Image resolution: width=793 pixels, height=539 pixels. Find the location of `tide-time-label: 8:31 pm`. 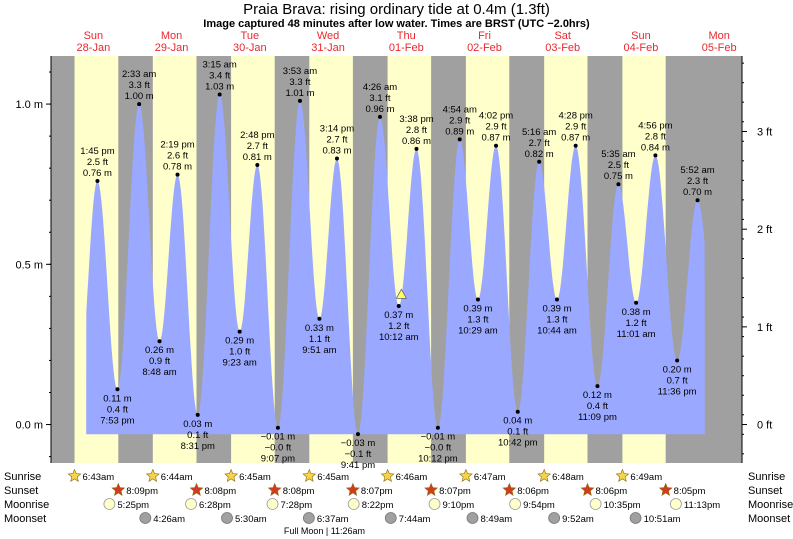

tide-time-label: 8:31 pm is located at coordinates (198, 446).